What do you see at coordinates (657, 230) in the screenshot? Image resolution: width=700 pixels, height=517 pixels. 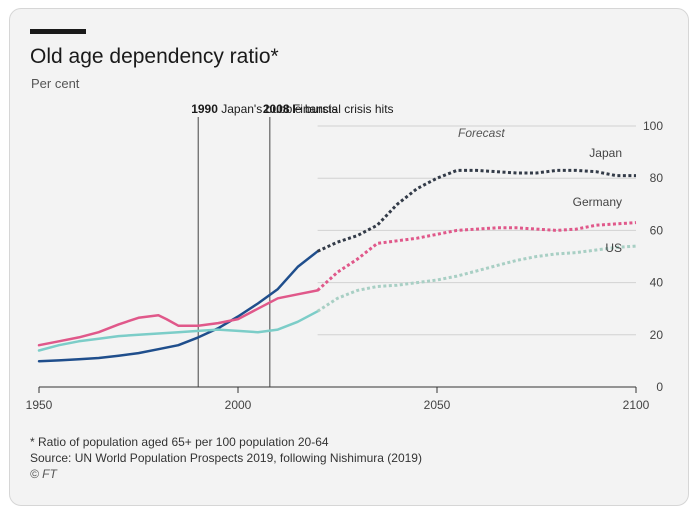 I see `y-tick-label: 60` at bounding box center [657, 230].